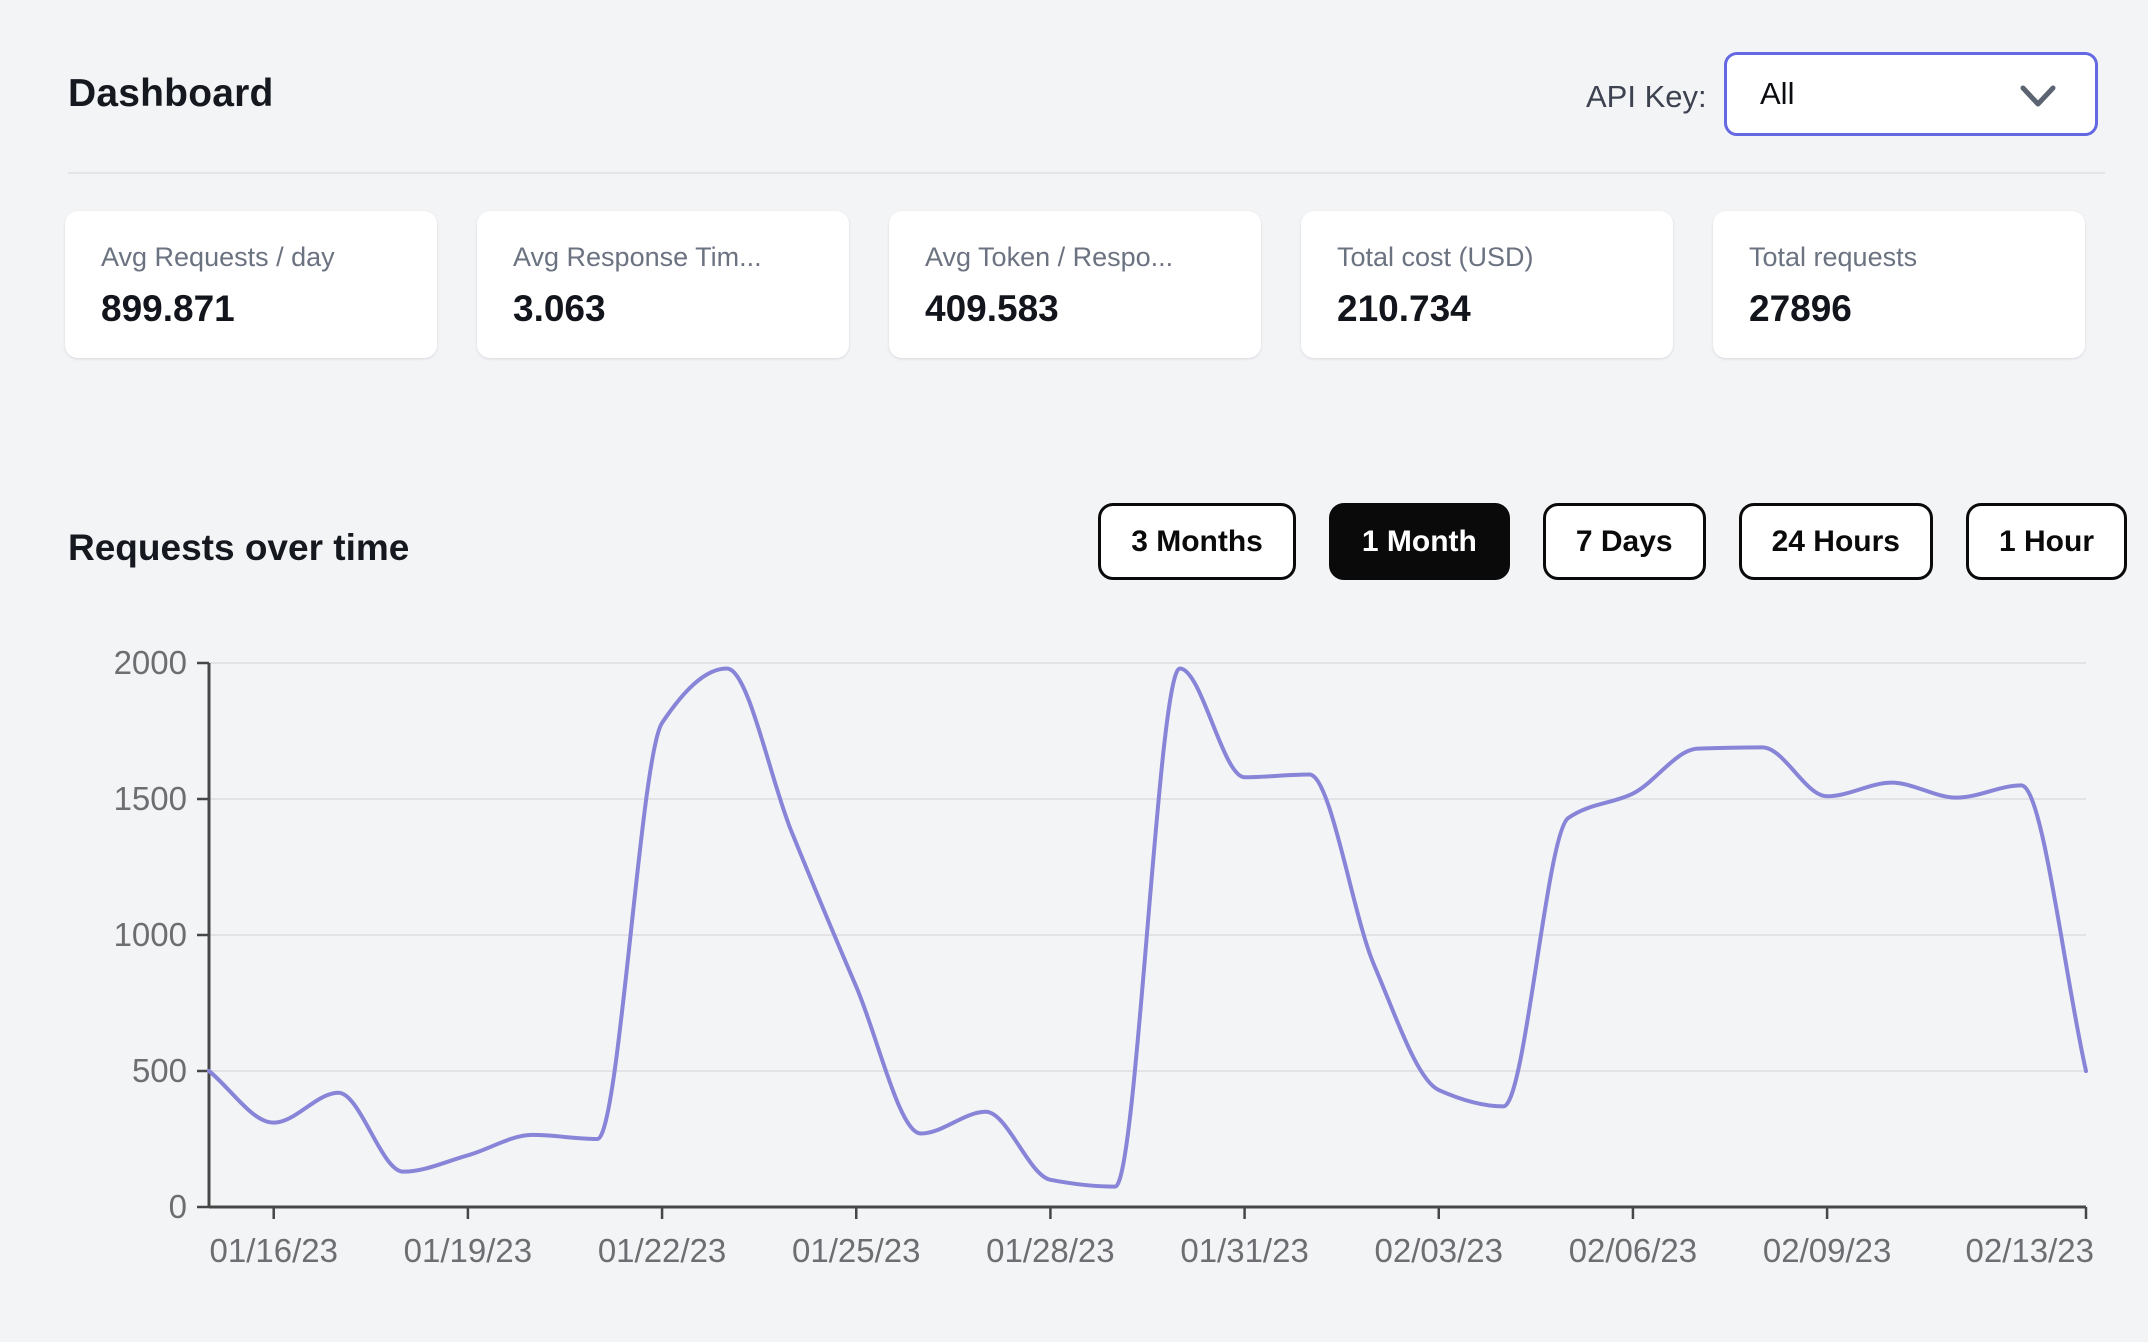  I want to click on stat-card-avg-requests-per-day: Avg Requests / day 899.871, so click(251, 284).